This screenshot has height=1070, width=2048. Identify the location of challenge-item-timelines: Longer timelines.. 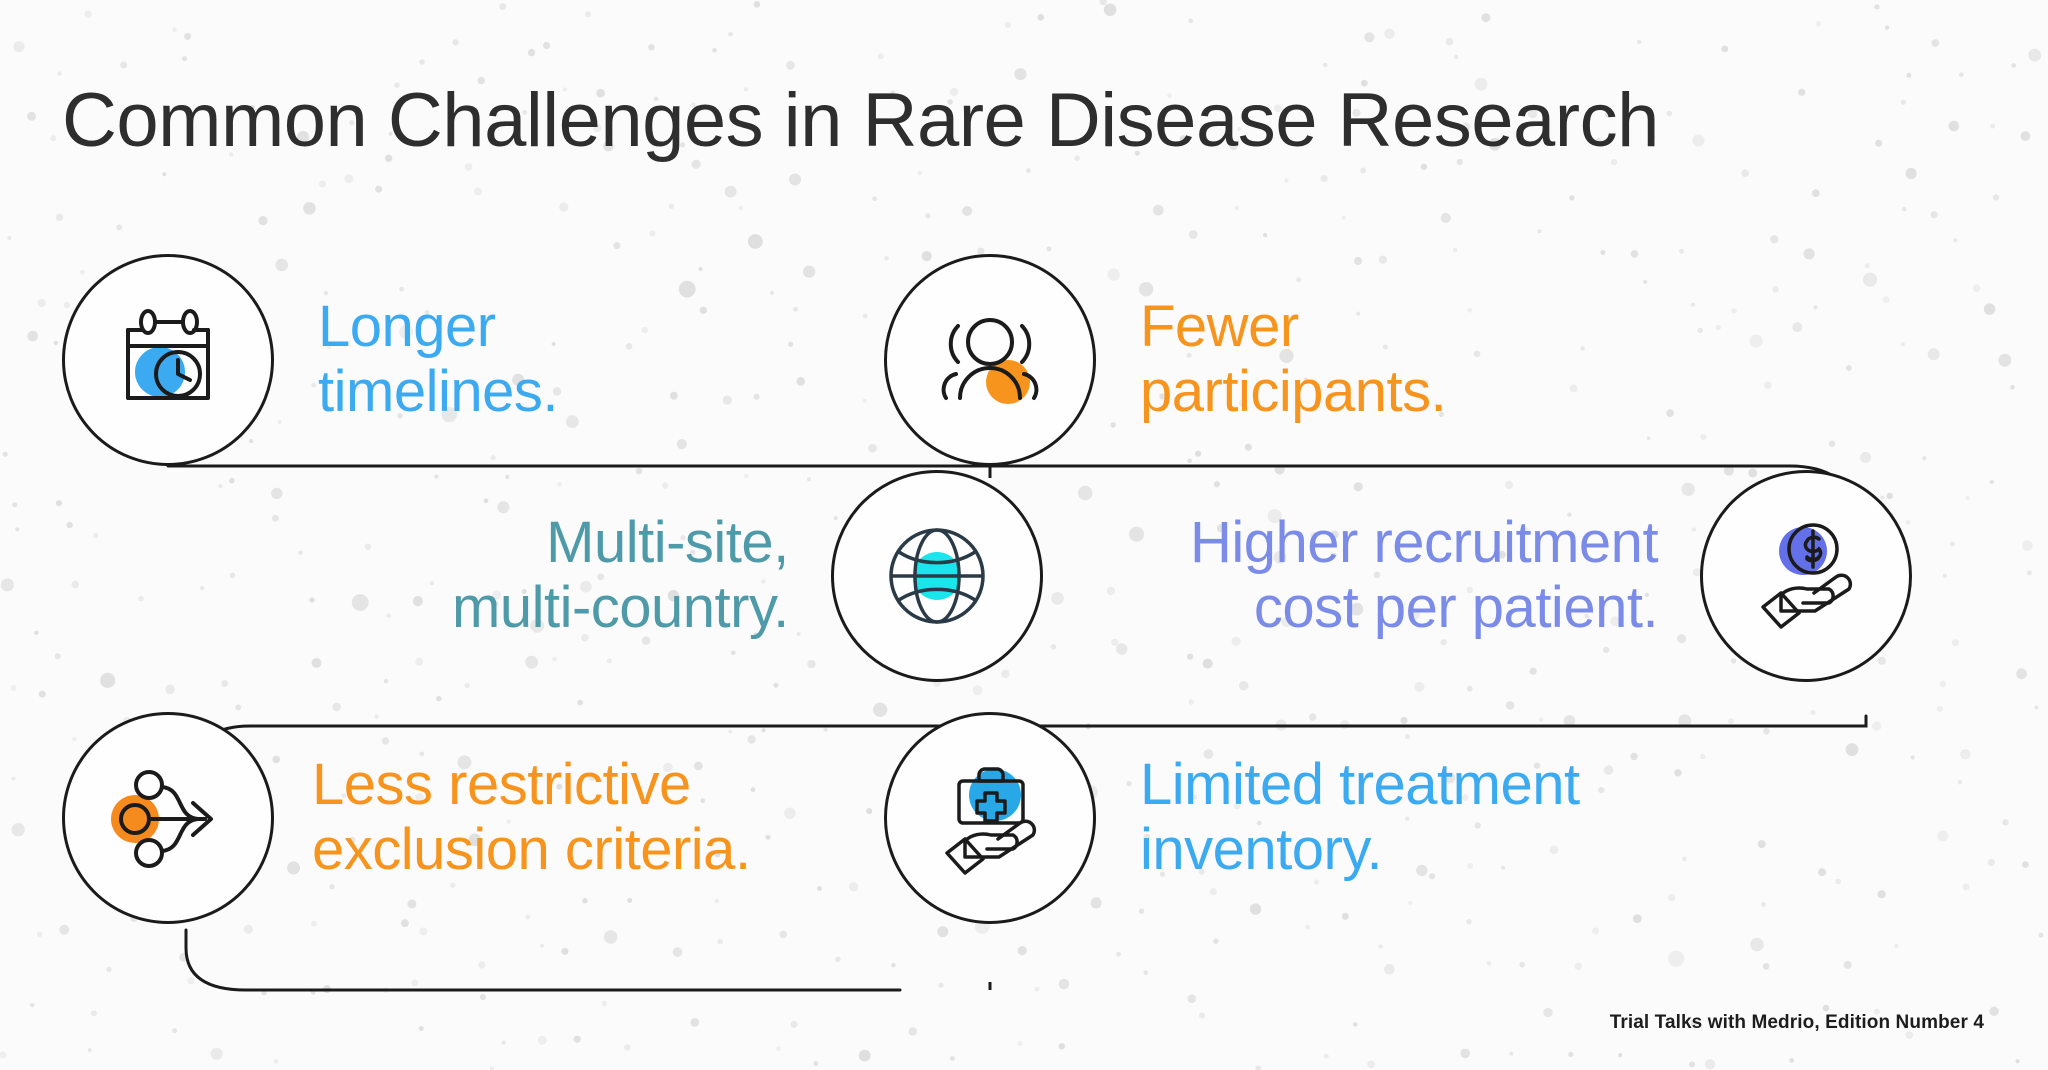
(310, 360).